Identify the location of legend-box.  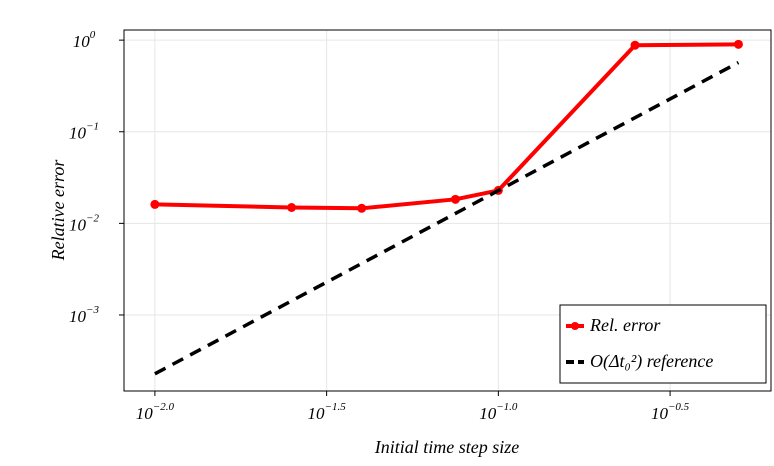
(663, 344).